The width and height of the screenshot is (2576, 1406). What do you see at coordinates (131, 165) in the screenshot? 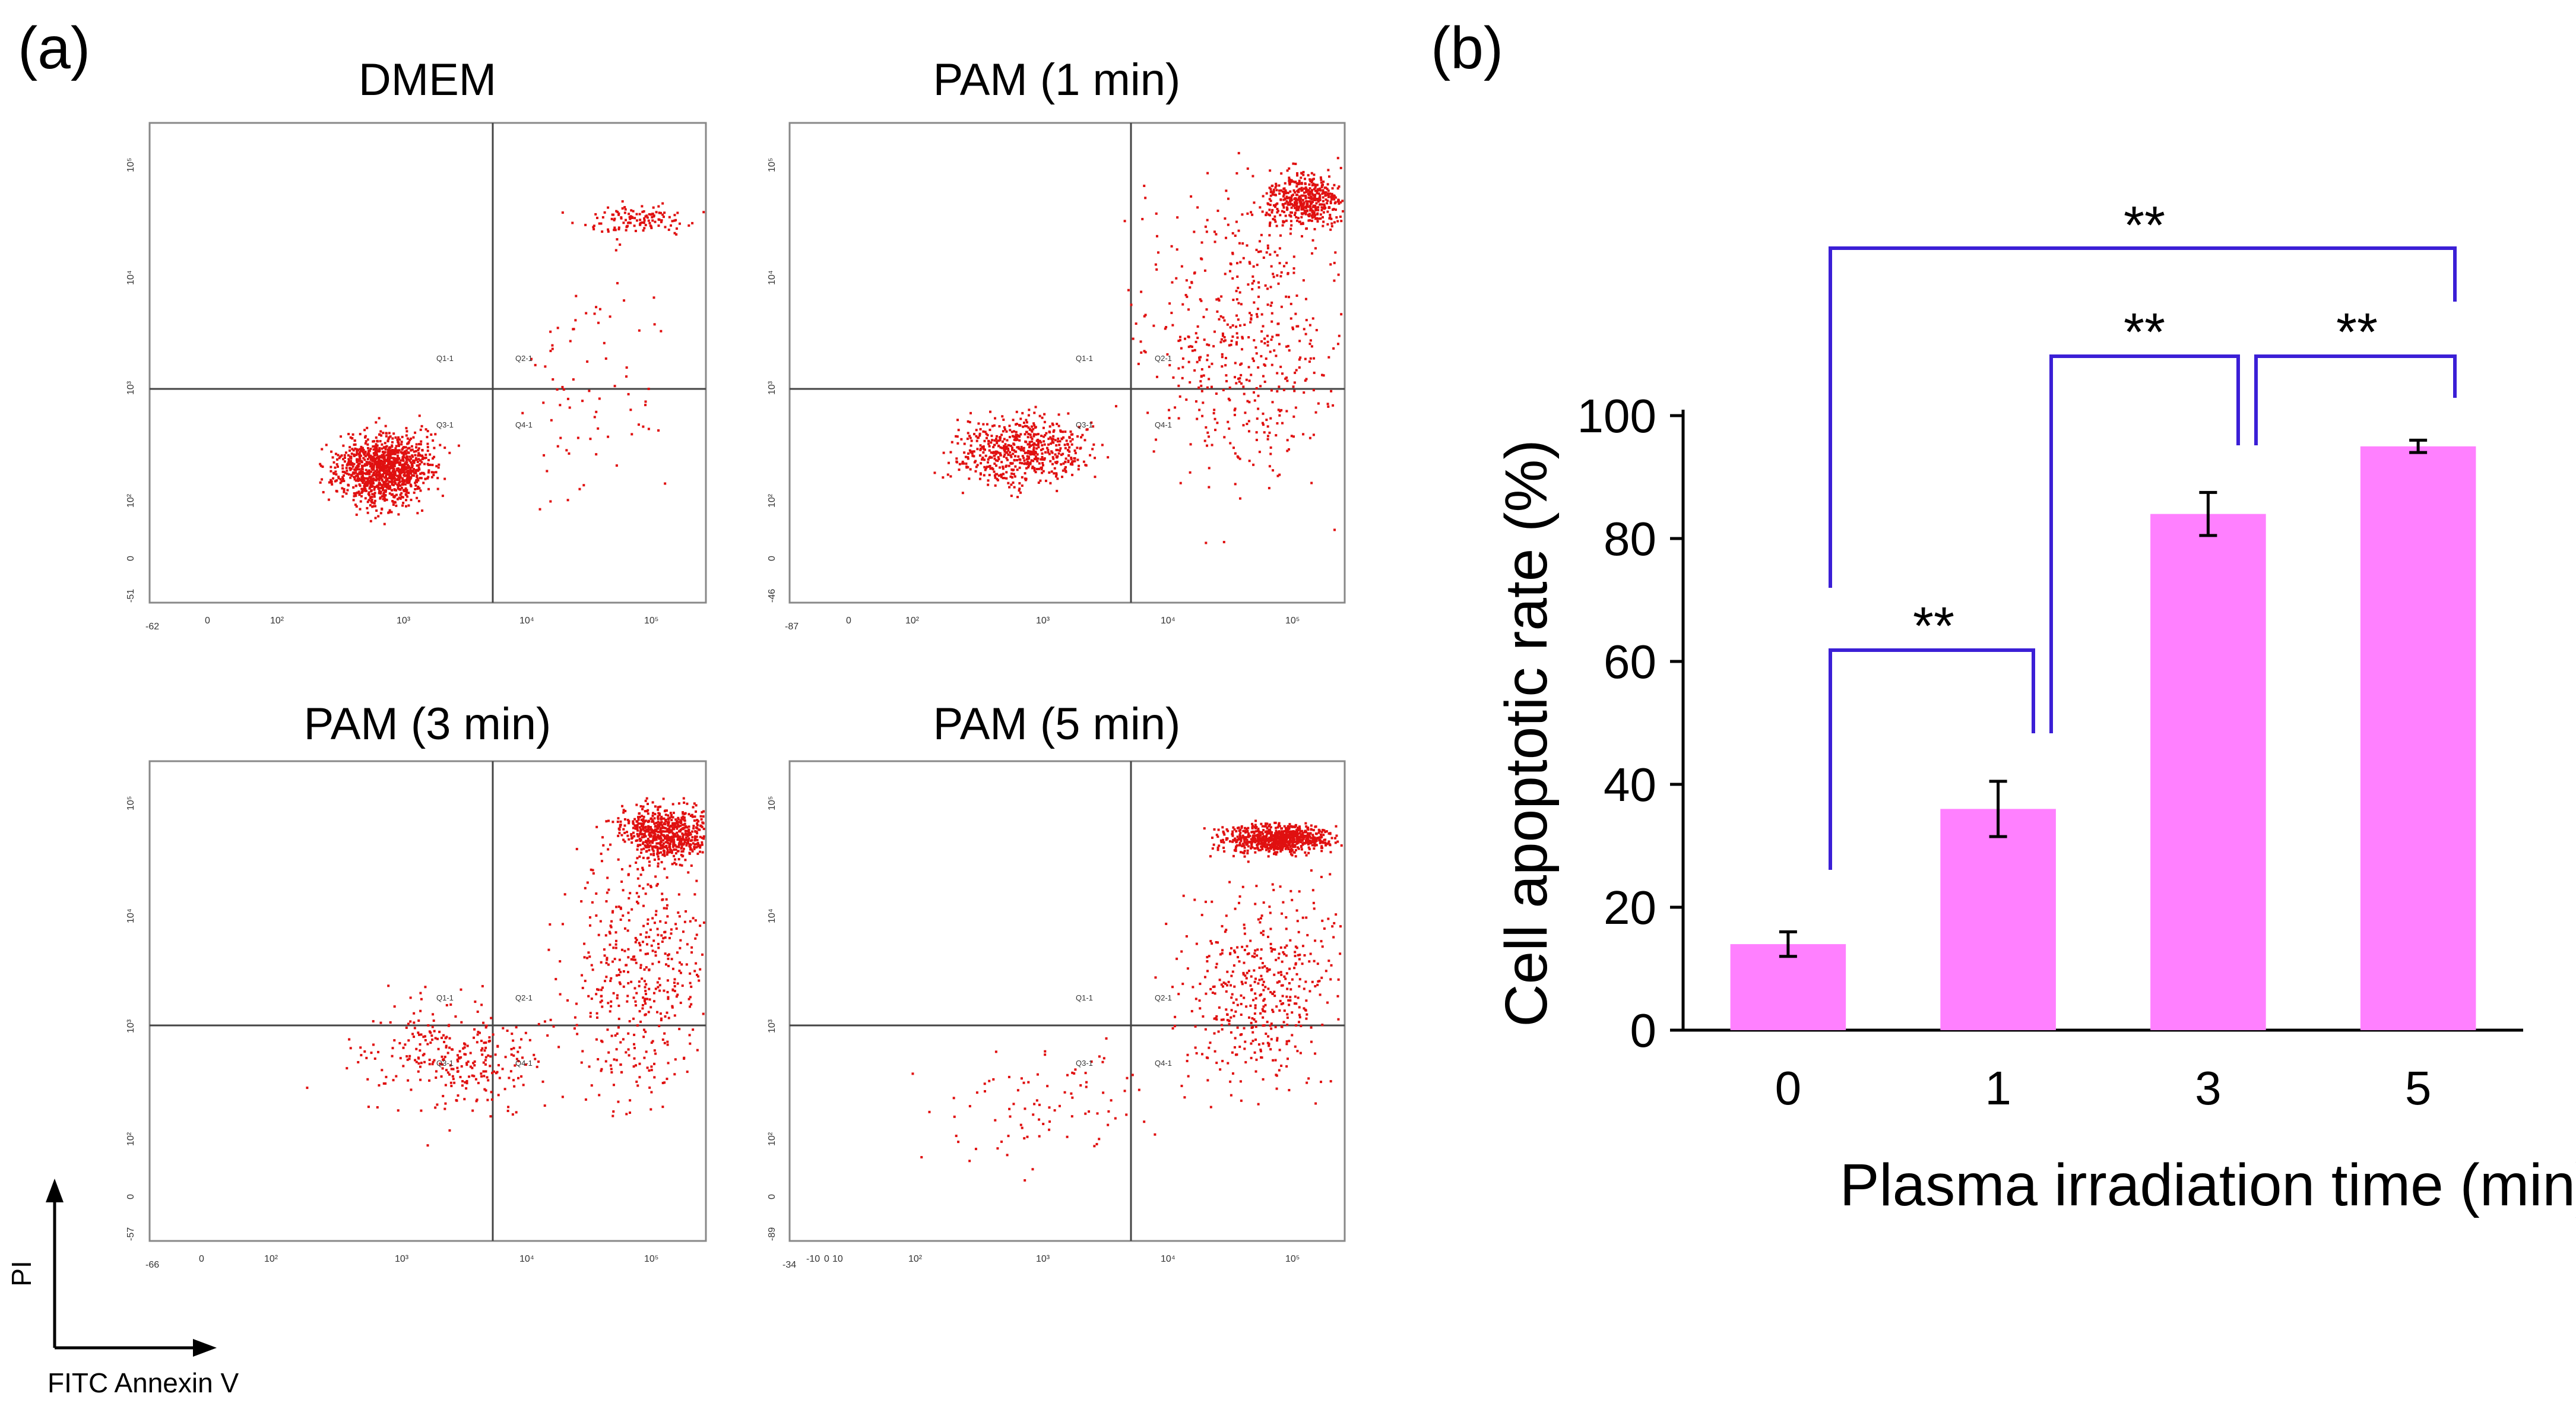
I see `y-tick-label: 10⁵` at bounding box center [131, 165].